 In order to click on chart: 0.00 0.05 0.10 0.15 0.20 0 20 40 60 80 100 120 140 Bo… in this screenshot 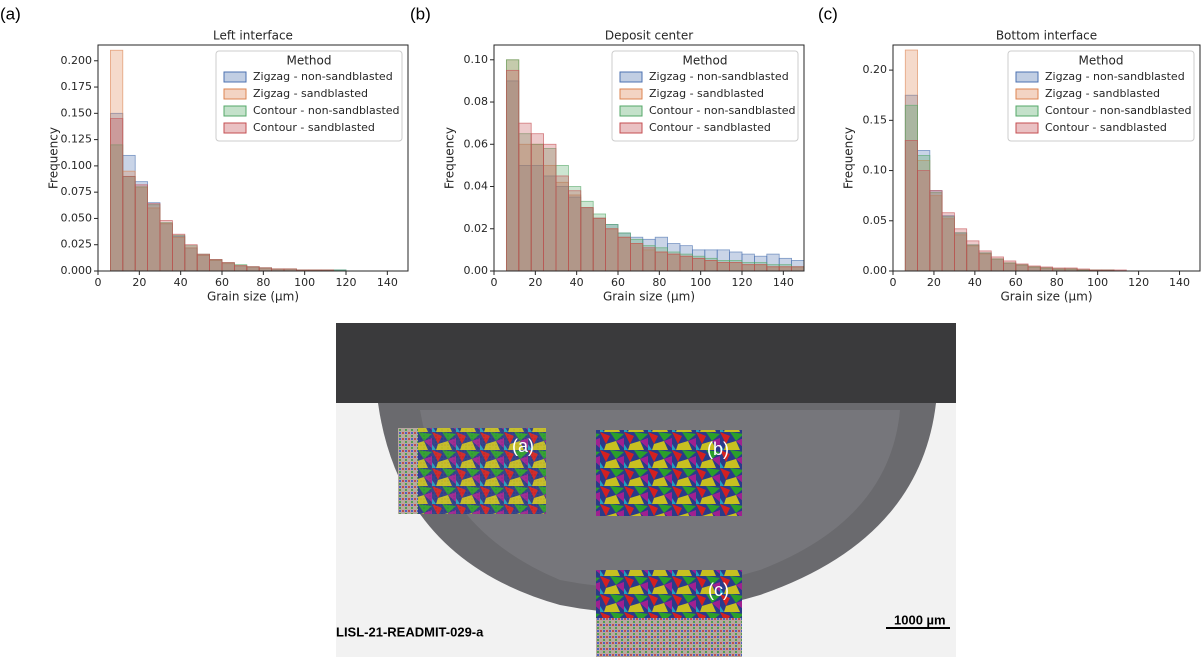, I will do `click(1021, 166)`.